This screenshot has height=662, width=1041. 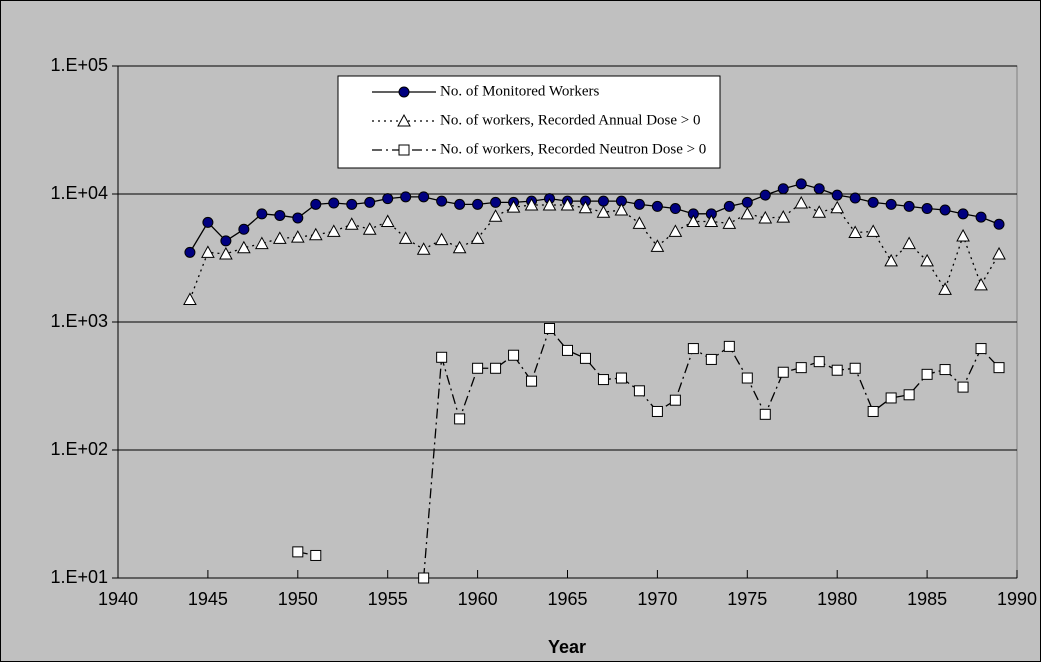 What do you see at coordinates (404, 150) in the screenshot?
I see `legend-marker` at bounding box center [404, 150].